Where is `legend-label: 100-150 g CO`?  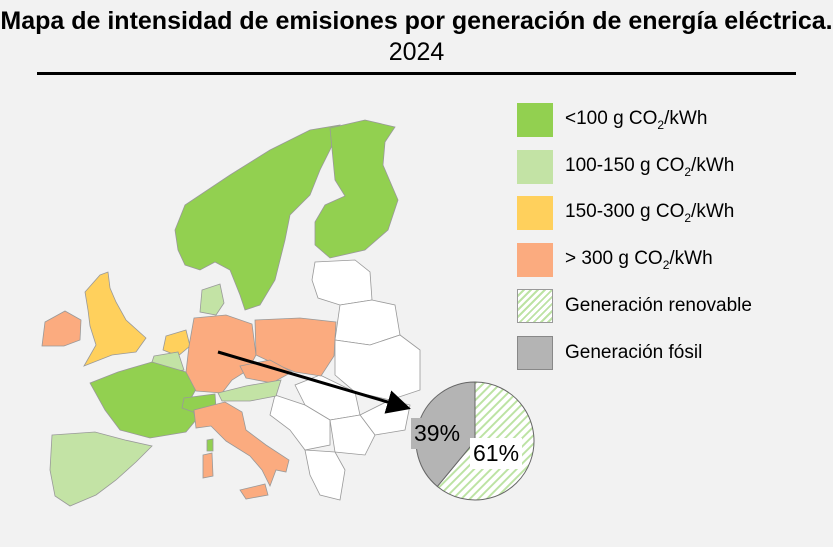 legend-label: 100-150 g CO is located at coordinates (625, 165).